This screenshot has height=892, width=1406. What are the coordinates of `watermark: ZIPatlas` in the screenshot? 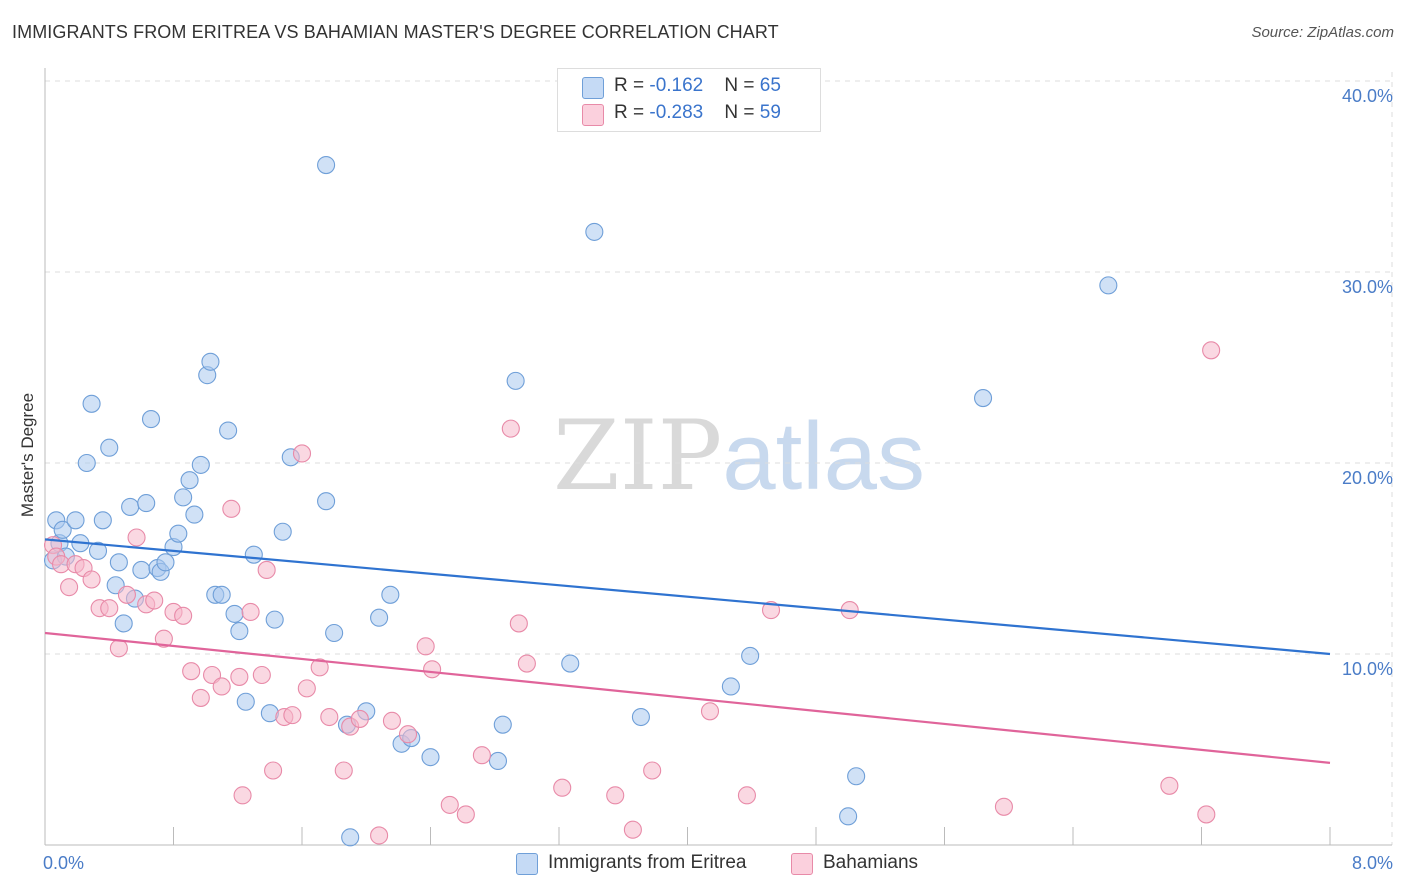 It's located at (739, 456).